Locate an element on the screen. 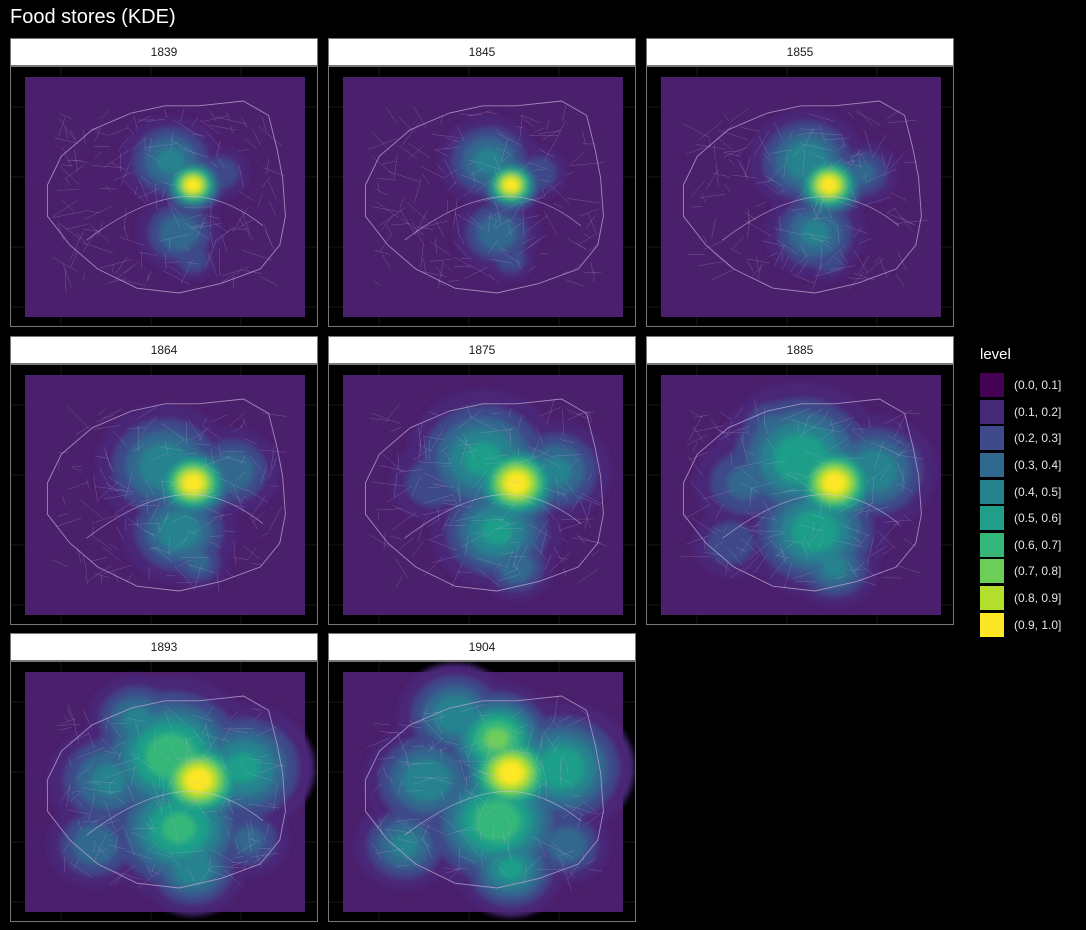  kde-map-svg is located at coordinates (164, 791).